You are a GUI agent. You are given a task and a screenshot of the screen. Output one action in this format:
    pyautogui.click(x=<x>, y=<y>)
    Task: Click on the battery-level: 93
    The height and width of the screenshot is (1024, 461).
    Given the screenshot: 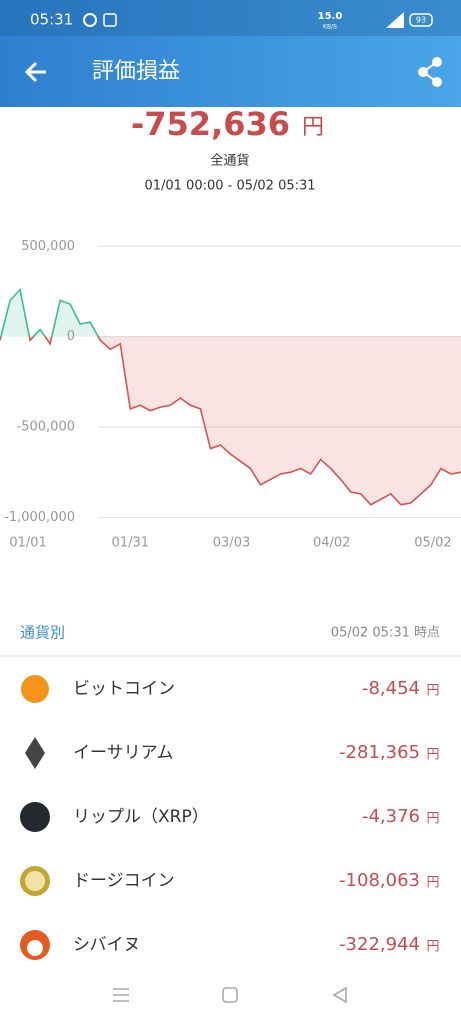 What is the action you would take?
    pyautogui.click(x=421, y=20)
    